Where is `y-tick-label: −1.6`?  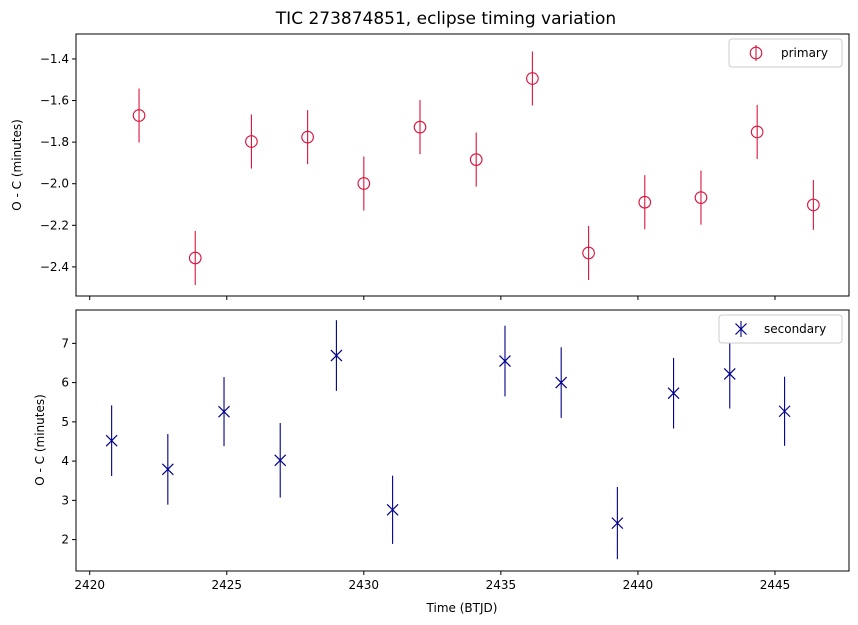
y-tick-label: −1.6 is located at coordinates (54, 101).